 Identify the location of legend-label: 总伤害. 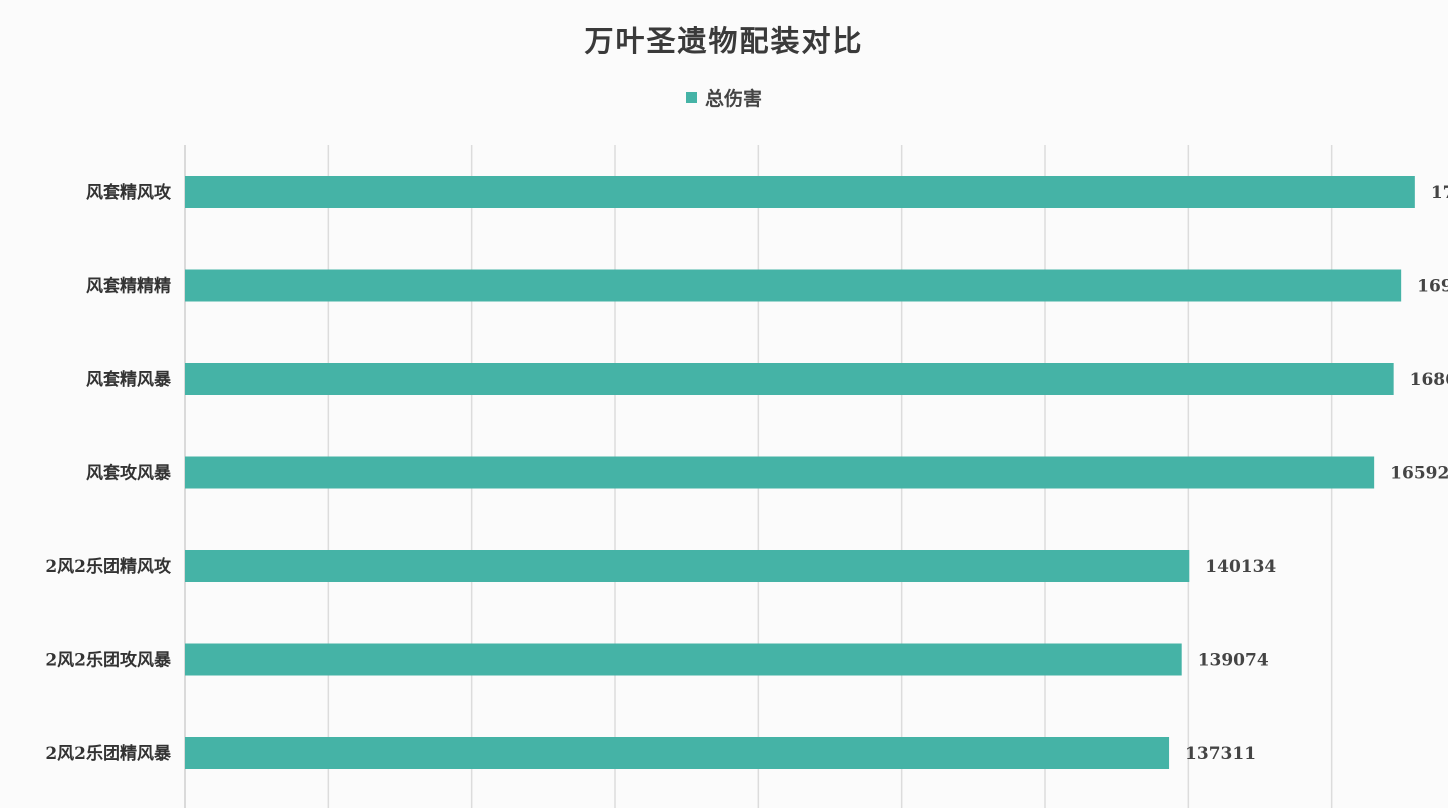
(733, 99).